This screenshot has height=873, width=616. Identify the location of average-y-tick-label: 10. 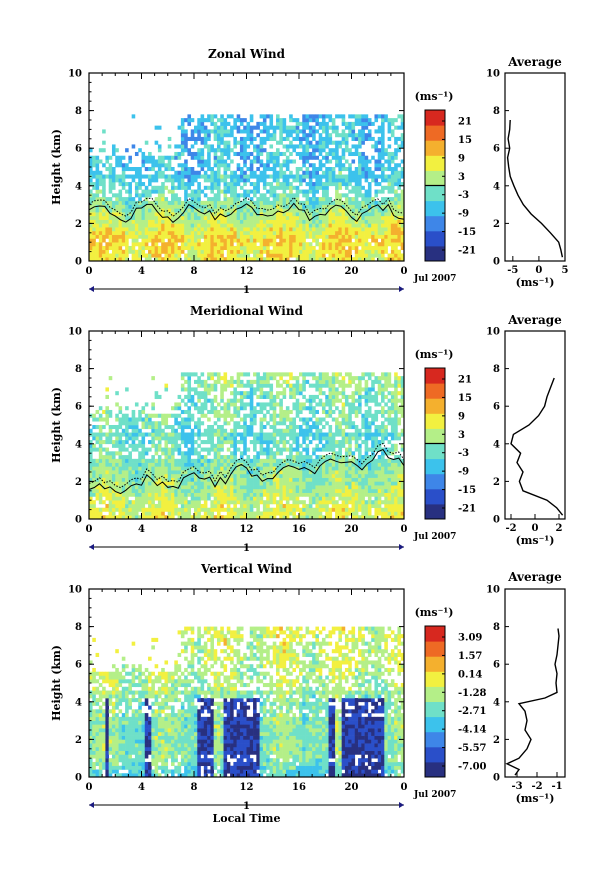
(493, 74).